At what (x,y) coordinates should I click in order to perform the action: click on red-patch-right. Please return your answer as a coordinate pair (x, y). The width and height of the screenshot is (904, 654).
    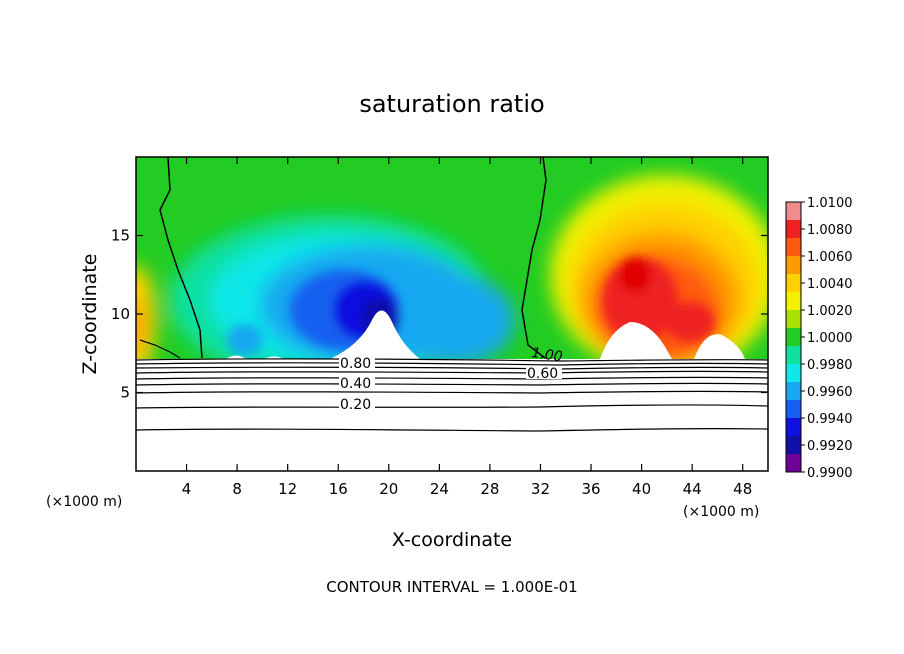
    Looking at the image, I should click on (690, 322).